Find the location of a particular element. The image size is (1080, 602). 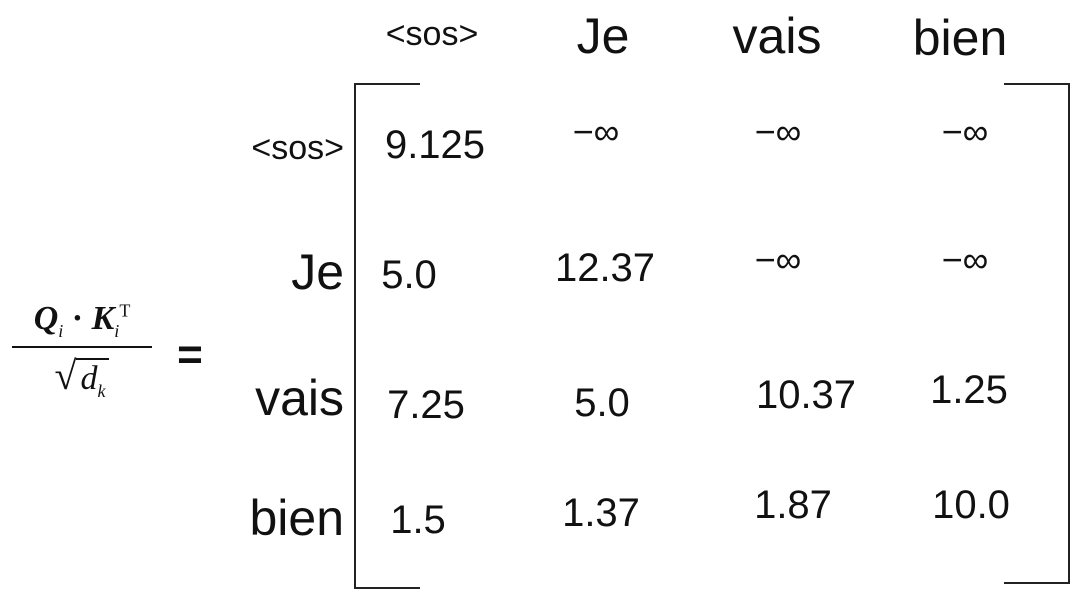

matrix-cell: 1.87 is located at coordinates (793, 505).